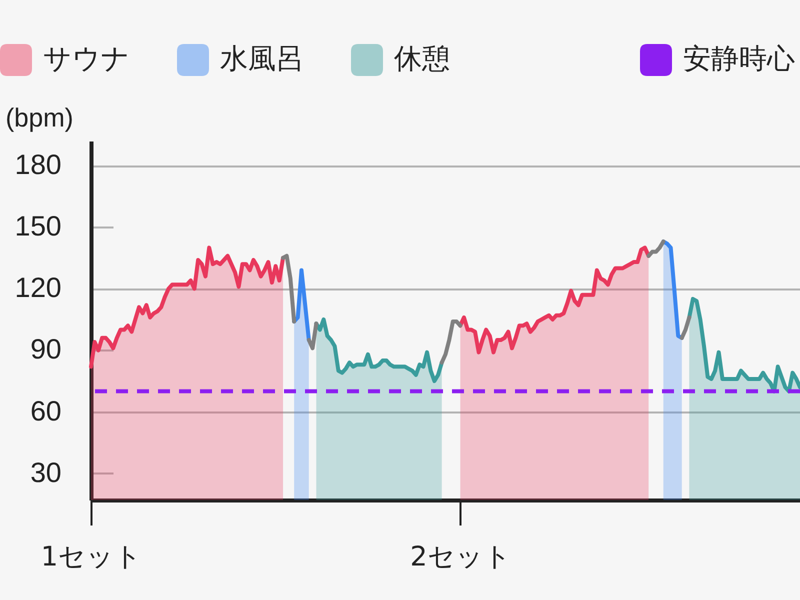 Image resolution: width=800 pixels, height=600 pixels. I want to click on y-axis-title: (bpm), so click(40, 117).